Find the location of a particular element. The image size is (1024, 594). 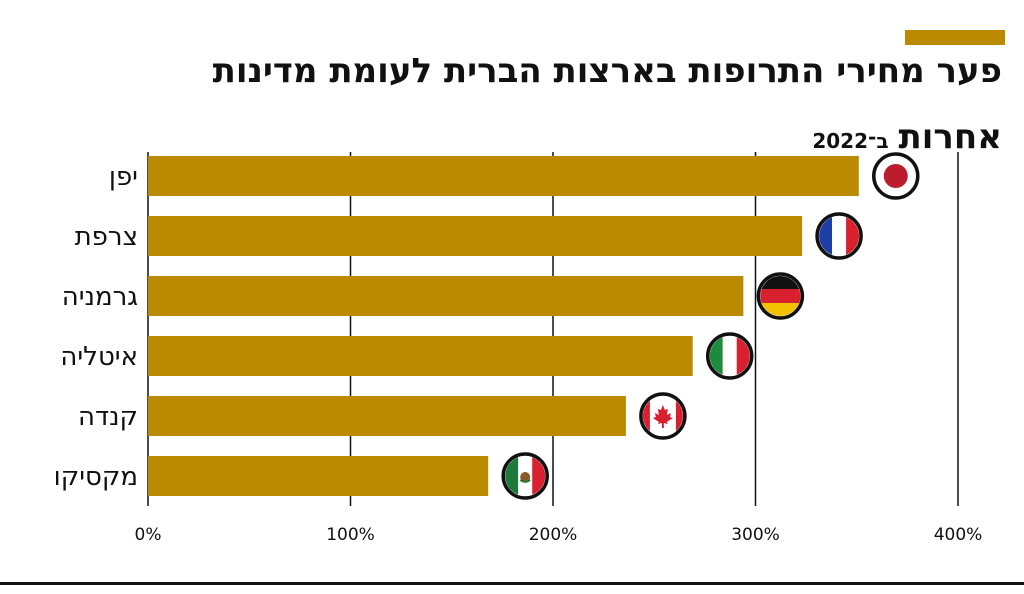

chart-subtitle: אחרות ב־2022 is located at coordinates (907, 139).